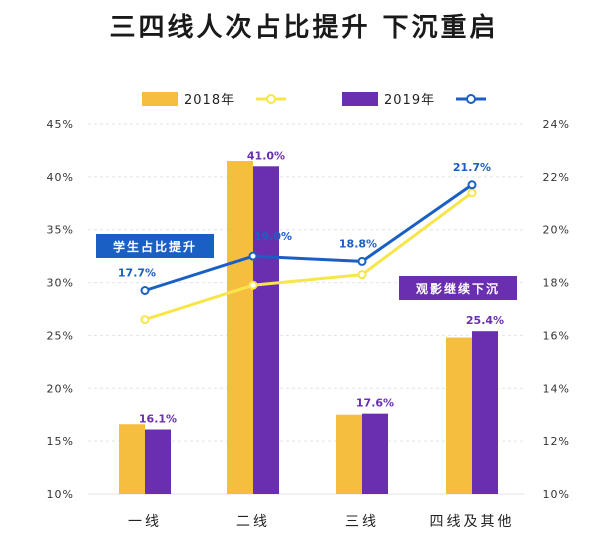 The width and height of the screenshot is (609, 545). I want to click on y-left-tick-label: 20%, so click(60, 388).